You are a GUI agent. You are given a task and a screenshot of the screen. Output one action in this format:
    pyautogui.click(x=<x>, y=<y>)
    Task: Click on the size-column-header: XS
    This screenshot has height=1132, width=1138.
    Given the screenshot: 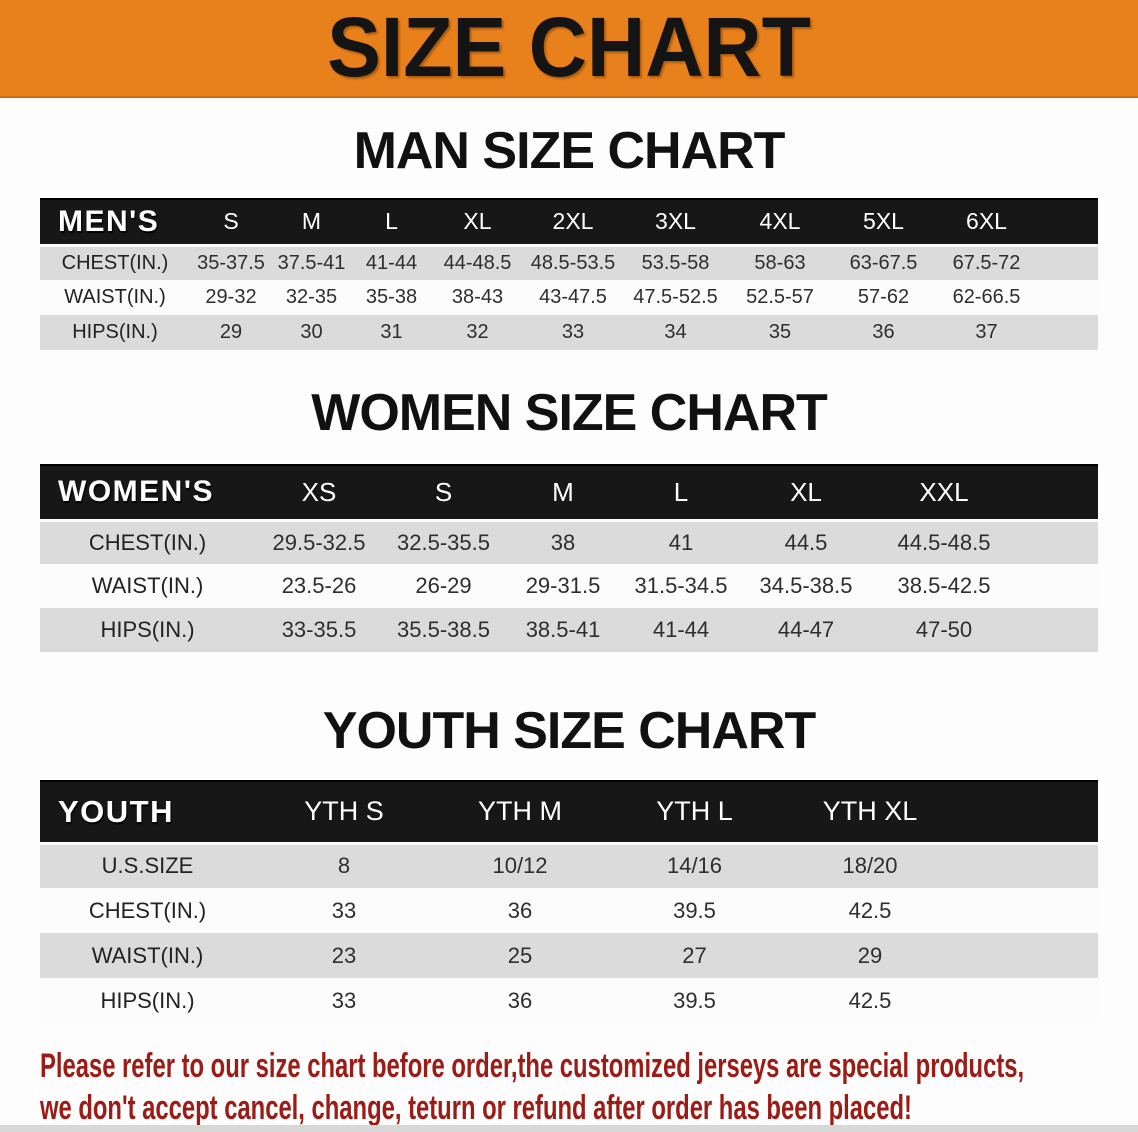 What is the action you would take?
    pyautogui.click(x=319, y=493)
    